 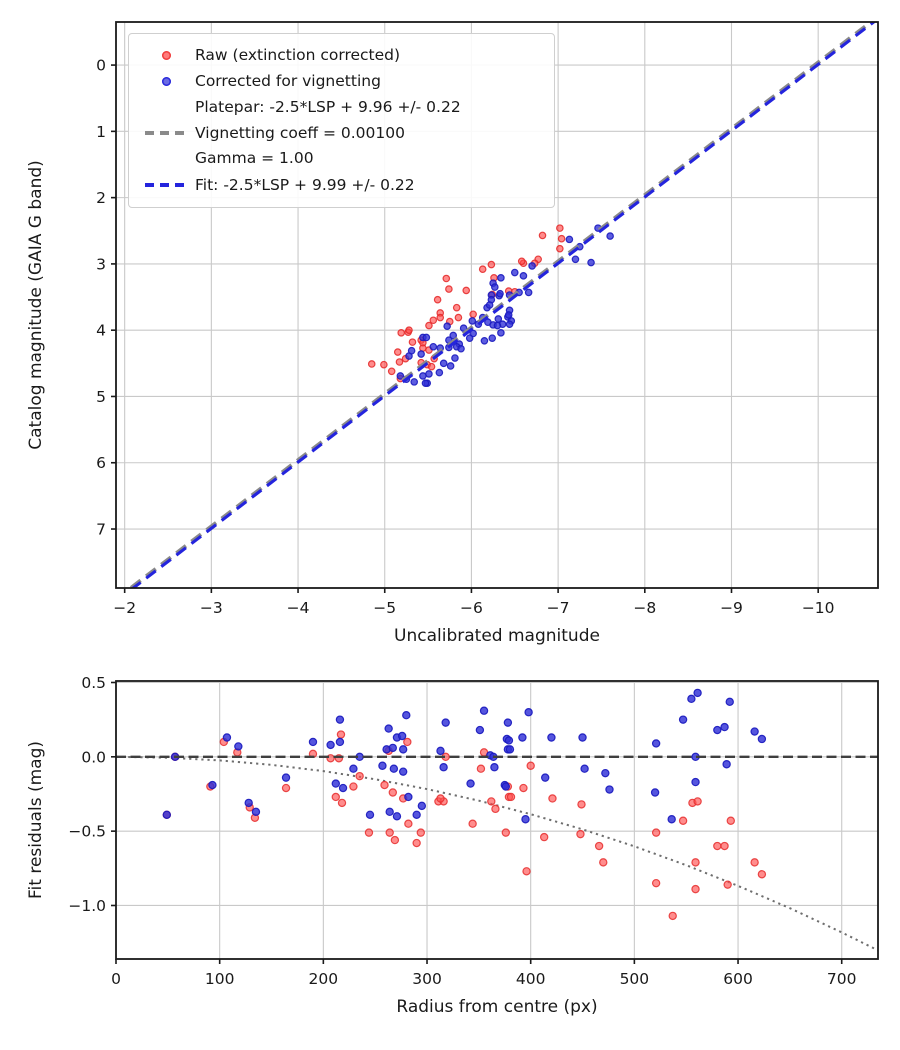 I want to click on x-tick-label: −10, so click(x=818, y=608).